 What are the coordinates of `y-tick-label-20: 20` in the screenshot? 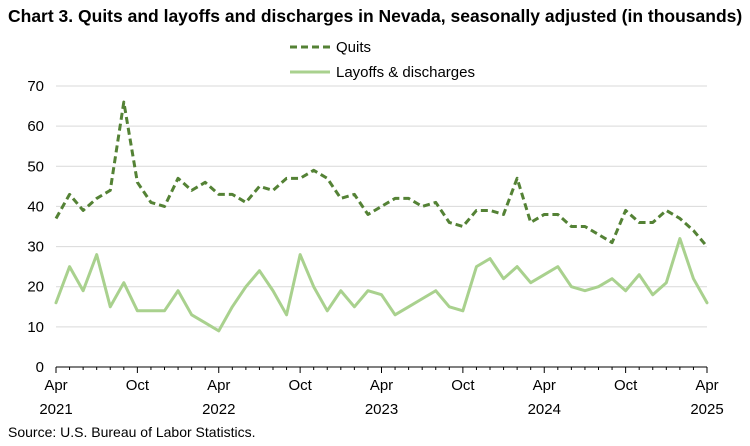 It's located at (35, 287).